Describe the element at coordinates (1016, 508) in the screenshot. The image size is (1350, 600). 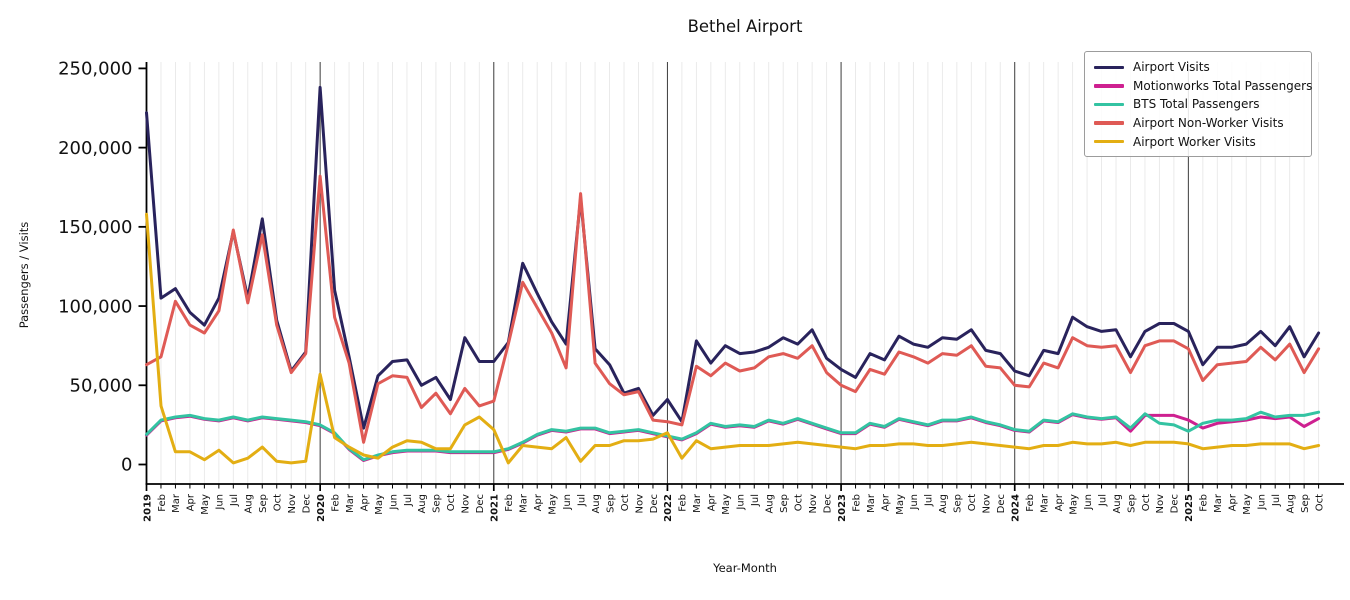
I see `x-tick-label: 2024` at that location.